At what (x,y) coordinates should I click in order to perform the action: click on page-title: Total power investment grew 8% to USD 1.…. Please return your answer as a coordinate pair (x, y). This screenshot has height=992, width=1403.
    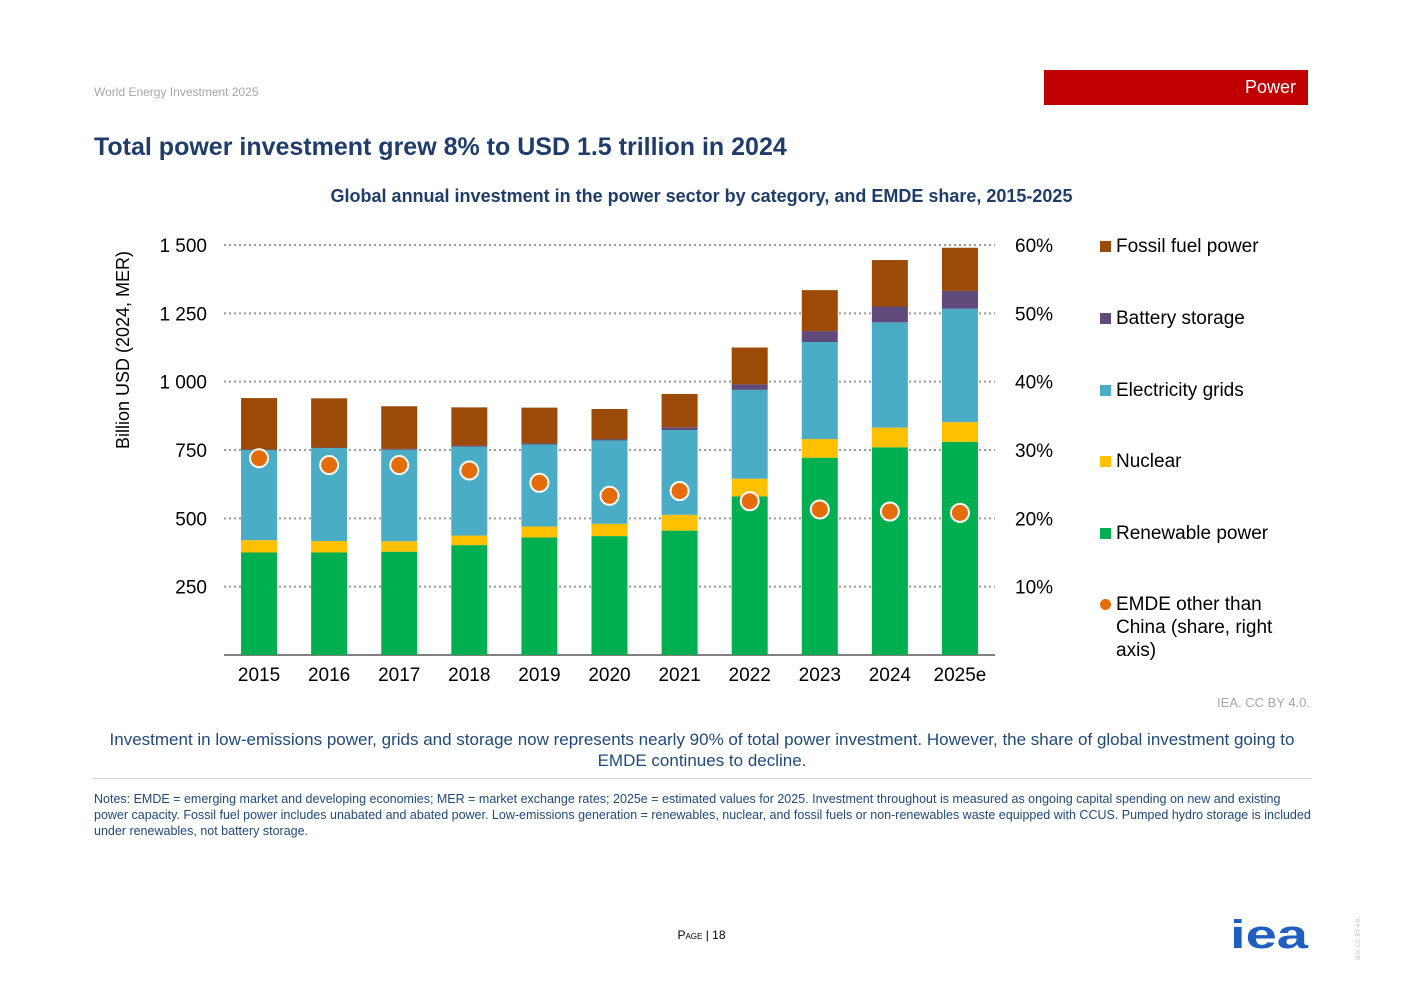
    Looking at the image, I should click on (440, 147).